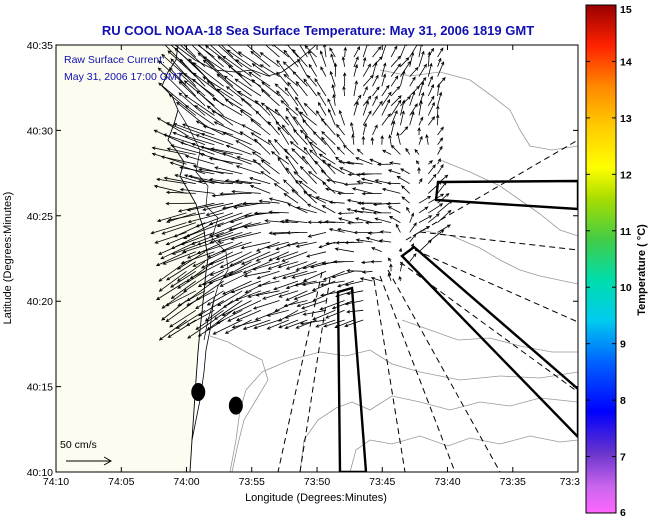  What do you see at coordinates (623, 401) in the screenshot?
I see `colorbar-tick-label: 8` at bounding box center [623, 401].